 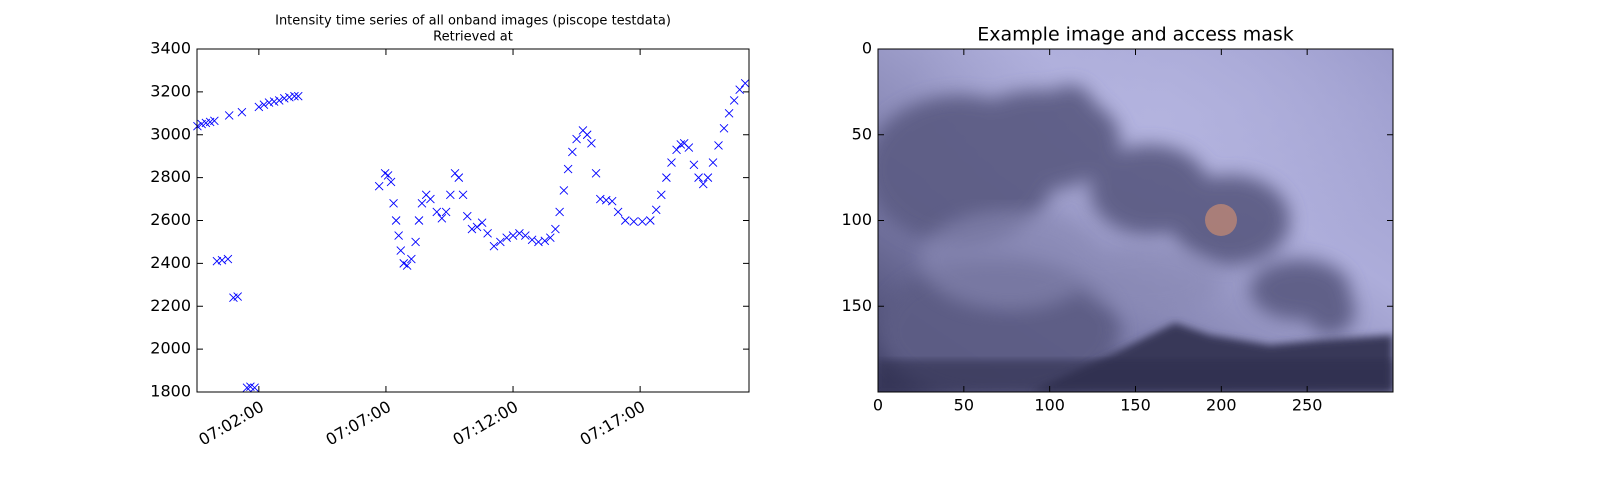 What do you see at coordinates (862, 133) in the screenshot?
I see `y-tick-label: 50` at bounding box center [862, 133].